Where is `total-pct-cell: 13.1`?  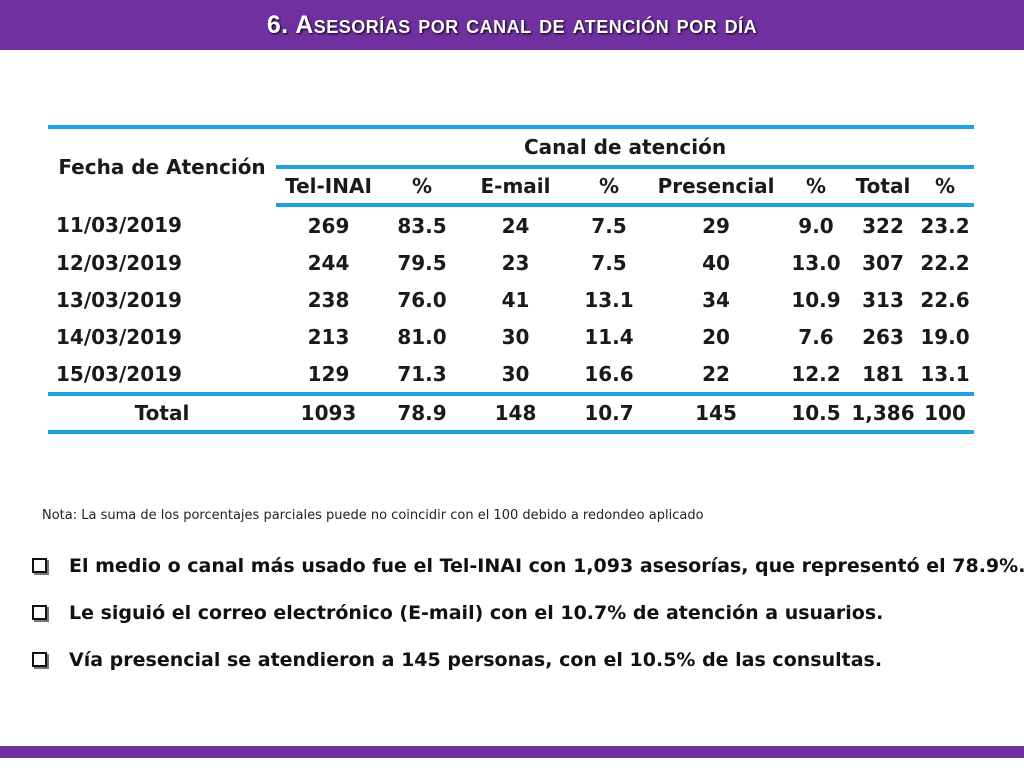
total-pct-cell: 13.1 is located at coordinates (945, 373).